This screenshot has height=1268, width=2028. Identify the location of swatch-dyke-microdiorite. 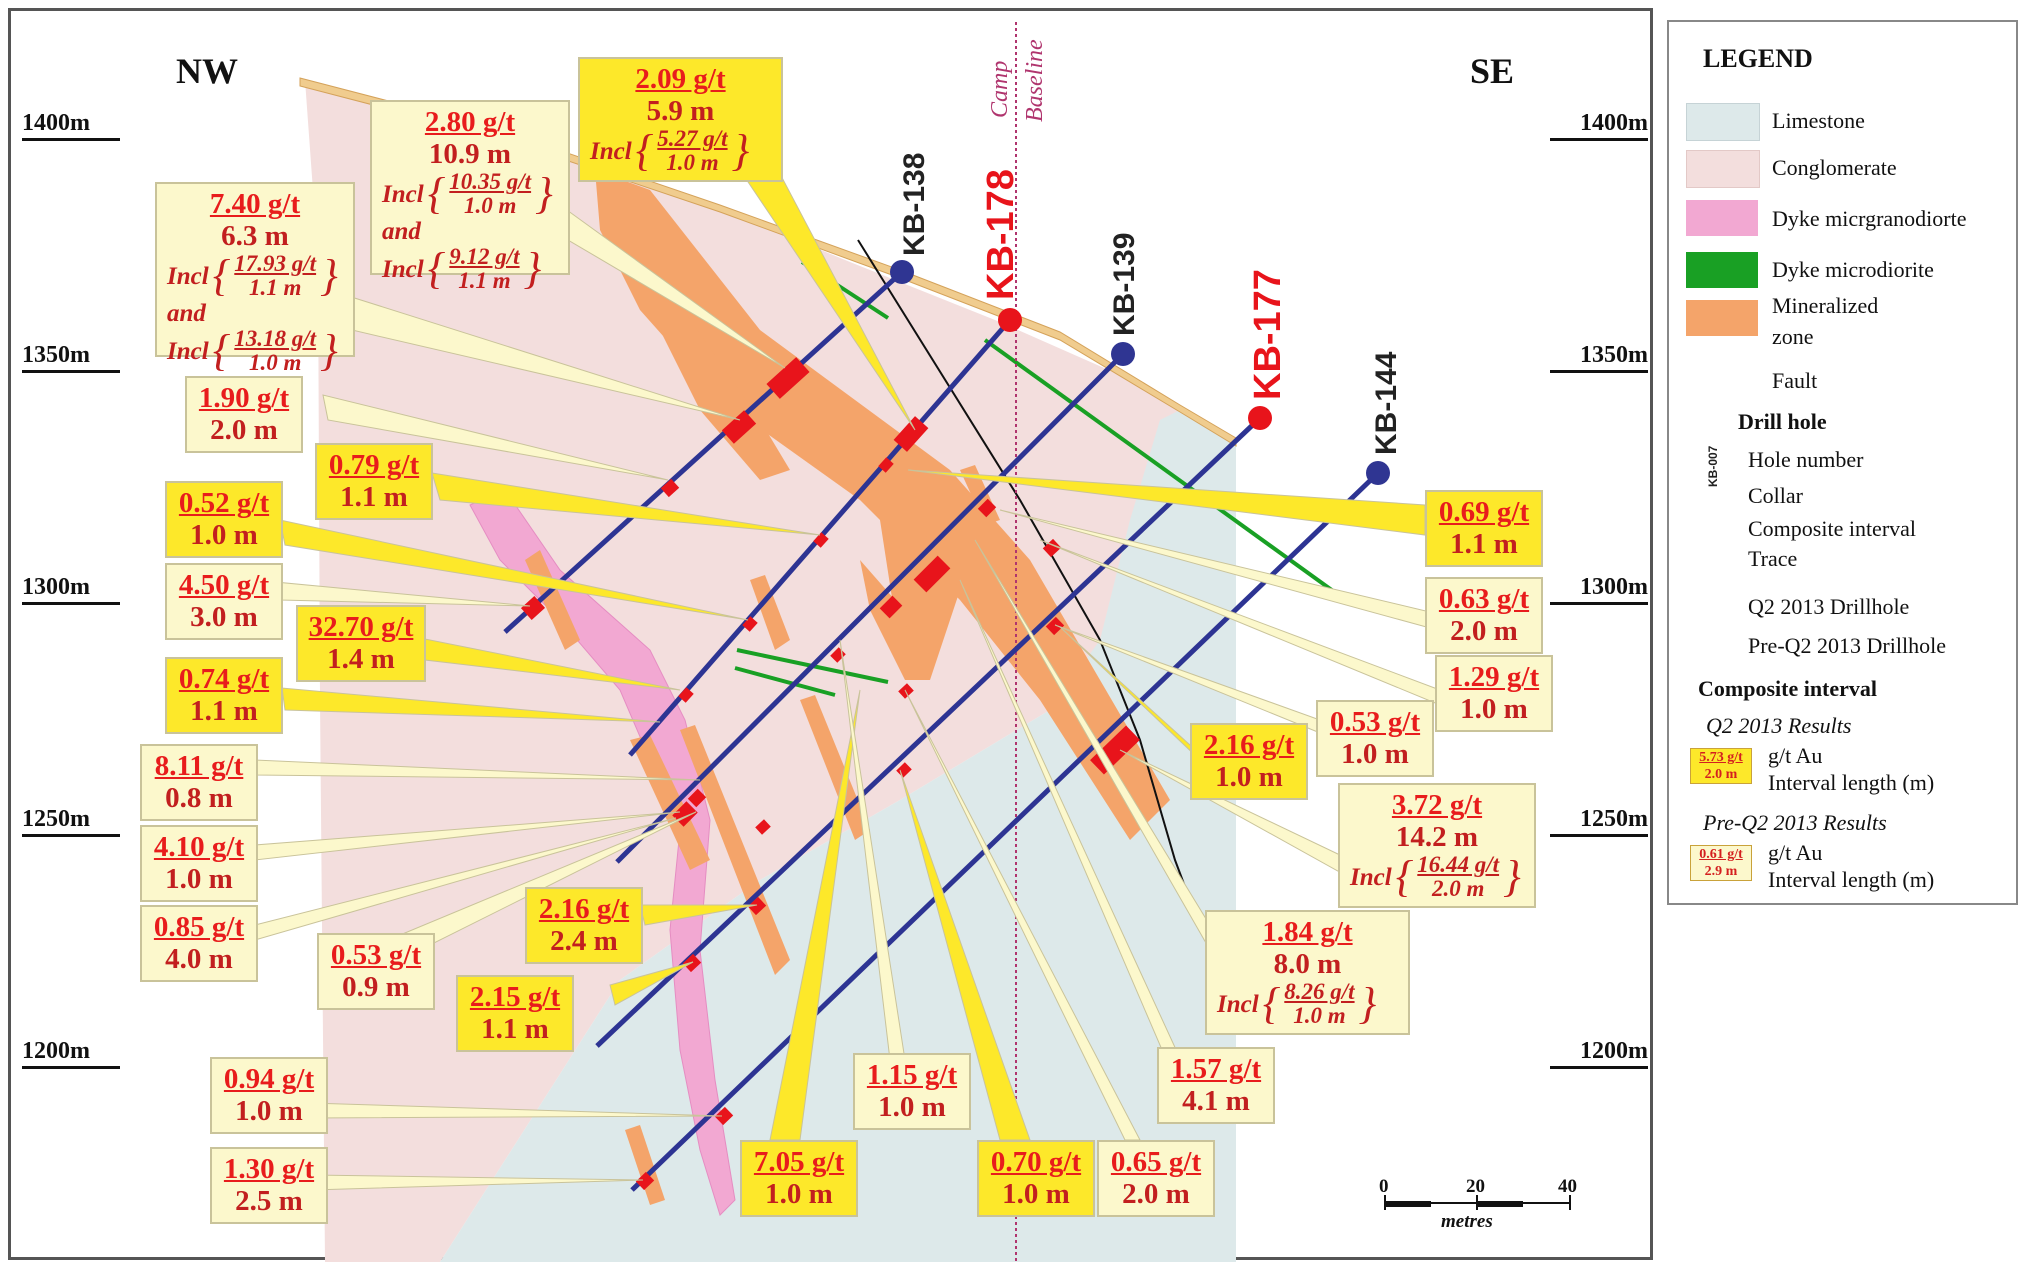
(1722, 270).